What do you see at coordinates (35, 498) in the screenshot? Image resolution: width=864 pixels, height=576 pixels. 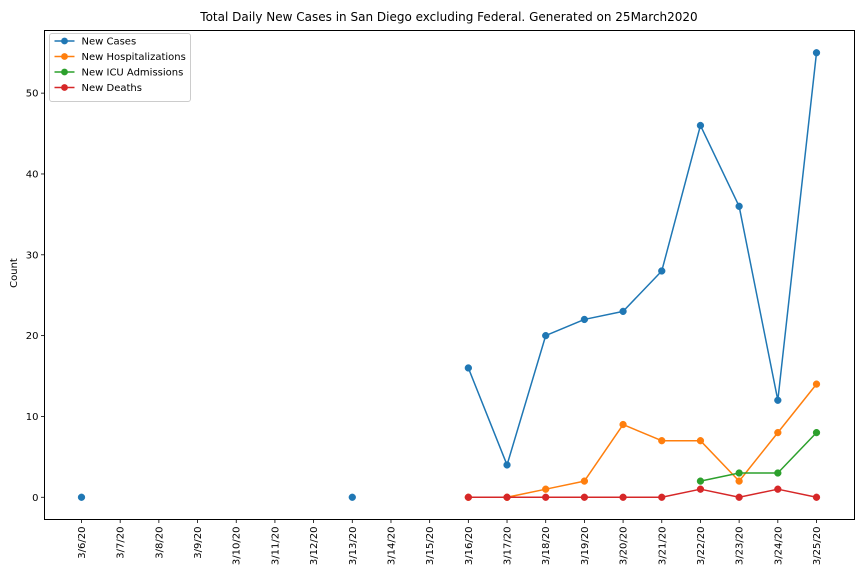 I see `y-tick-label: 0` at bounding box center [35, 498].